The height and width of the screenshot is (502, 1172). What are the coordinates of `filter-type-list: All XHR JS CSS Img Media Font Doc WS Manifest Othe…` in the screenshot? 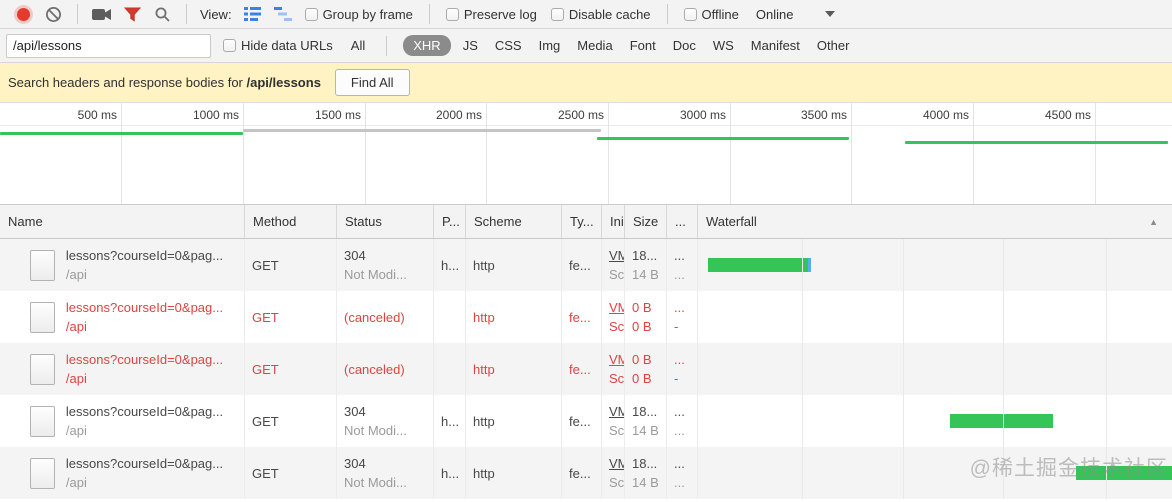 It's located at (600, 45).